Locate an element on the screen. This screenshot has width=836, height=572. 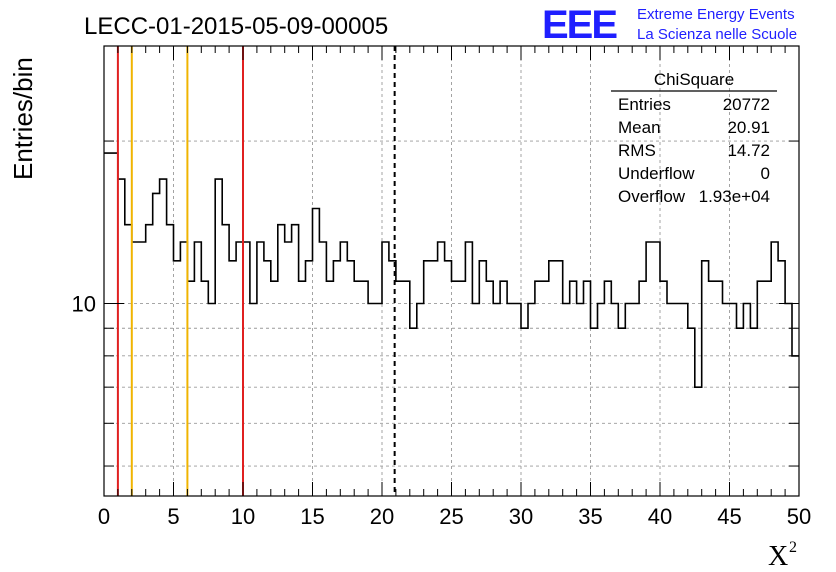
stats-label: Mean is located at coordinates (639, 127).